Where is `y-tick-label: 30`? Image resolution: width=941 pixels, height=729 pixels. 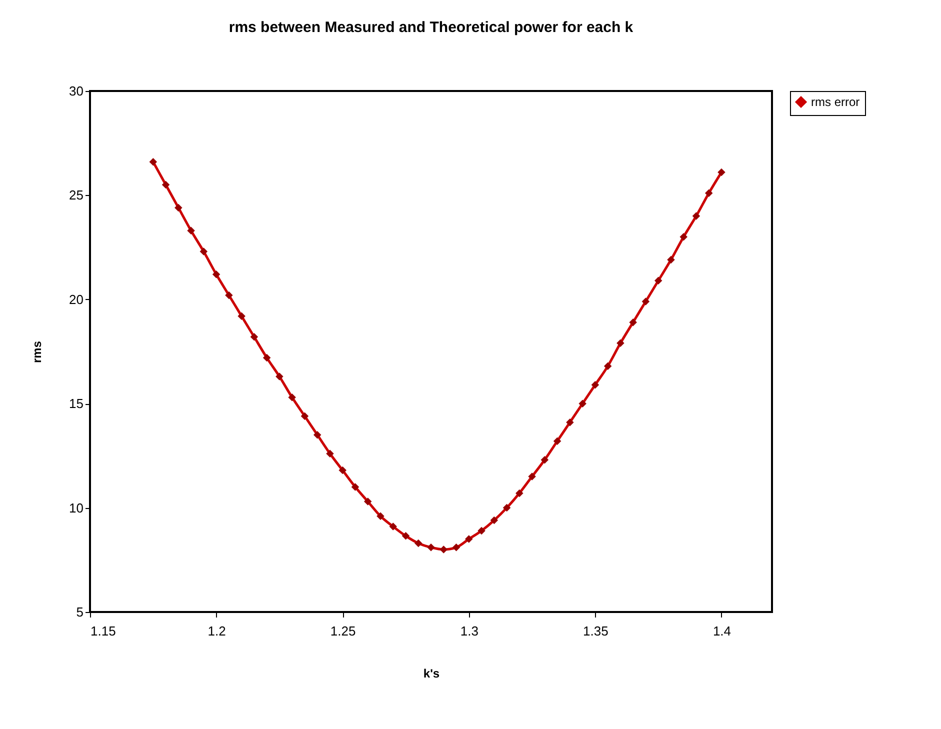 y-tick-label: 30 is located at coordinates (76, 91).